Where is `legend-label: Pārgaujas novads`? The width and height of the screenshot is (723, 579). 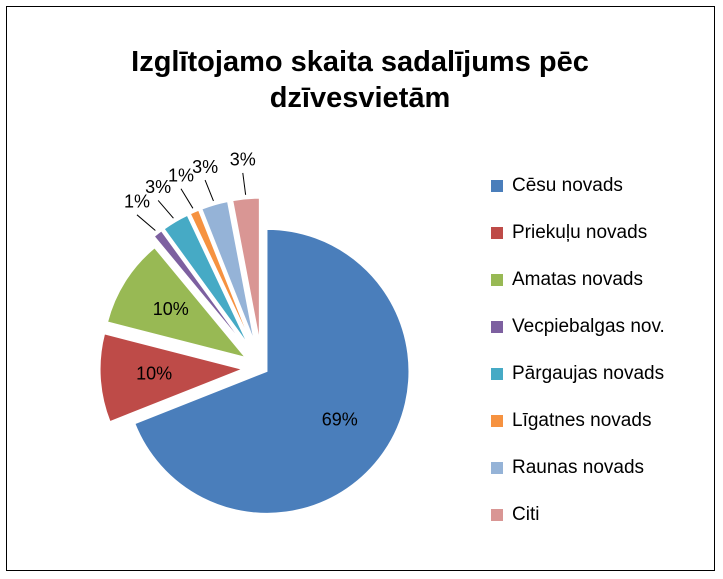
legend-label: Pārgaujas novads is located at coordinates (588, 373).